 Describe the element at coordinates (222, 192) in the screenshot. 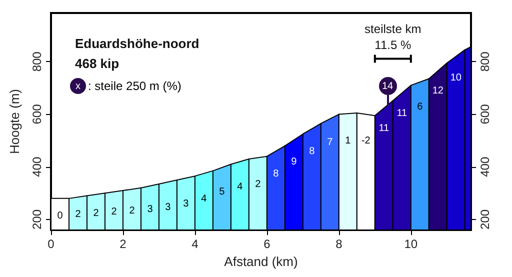

I see `series-label: 5` at that location.